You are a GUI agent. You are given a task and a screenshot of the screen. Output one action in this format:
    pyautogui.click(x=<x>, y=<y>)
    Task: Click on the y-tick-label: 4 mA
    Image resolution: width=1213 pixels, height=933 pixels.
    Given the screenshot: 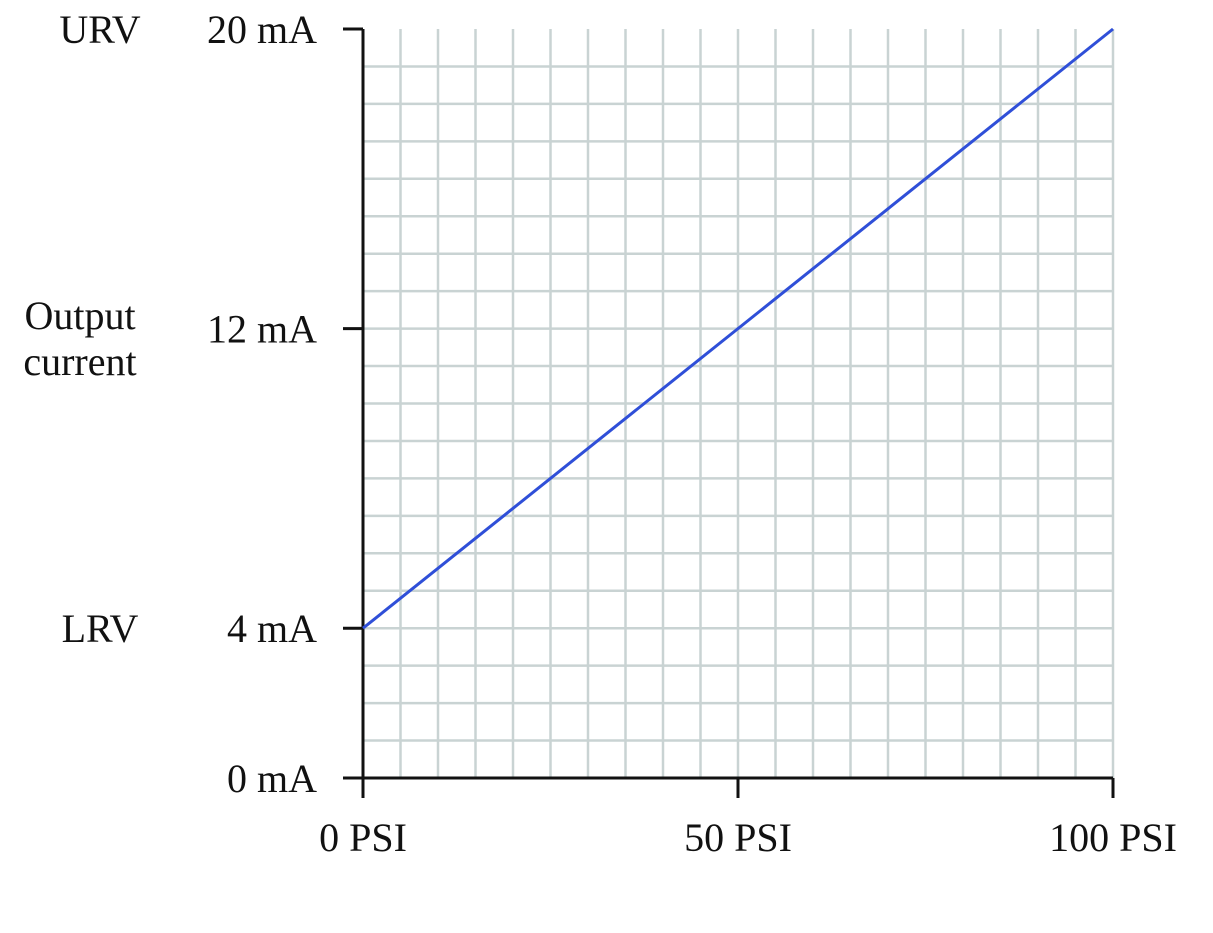 What is the action you would take?
    pyautogui.click(x=272, y=628)
    